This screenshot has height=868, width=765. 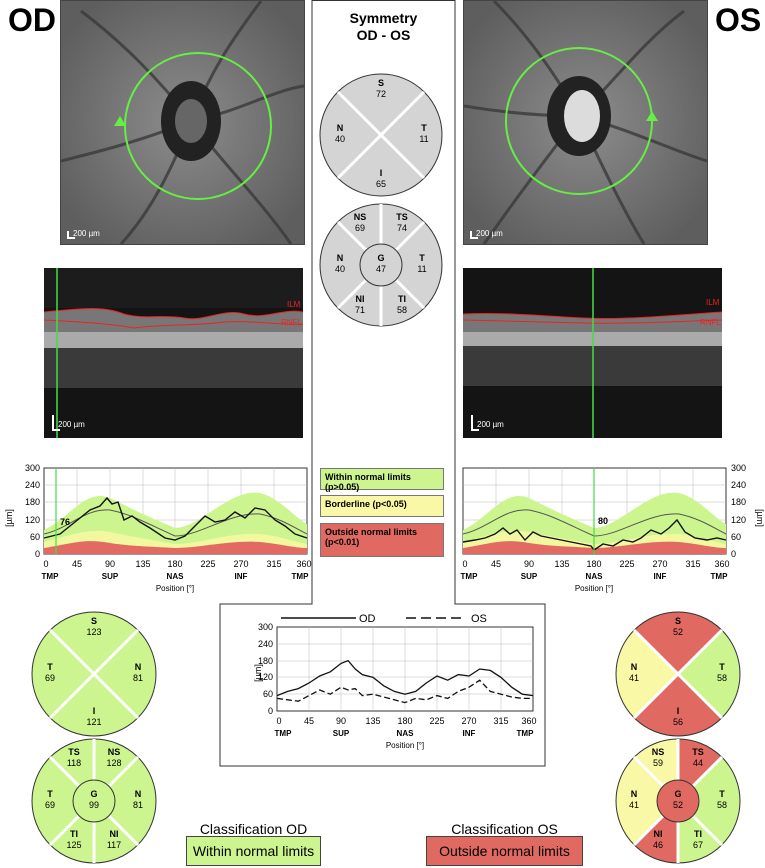 I want to click on cmp-xtick-315: 315, so click(x=500, y=721).